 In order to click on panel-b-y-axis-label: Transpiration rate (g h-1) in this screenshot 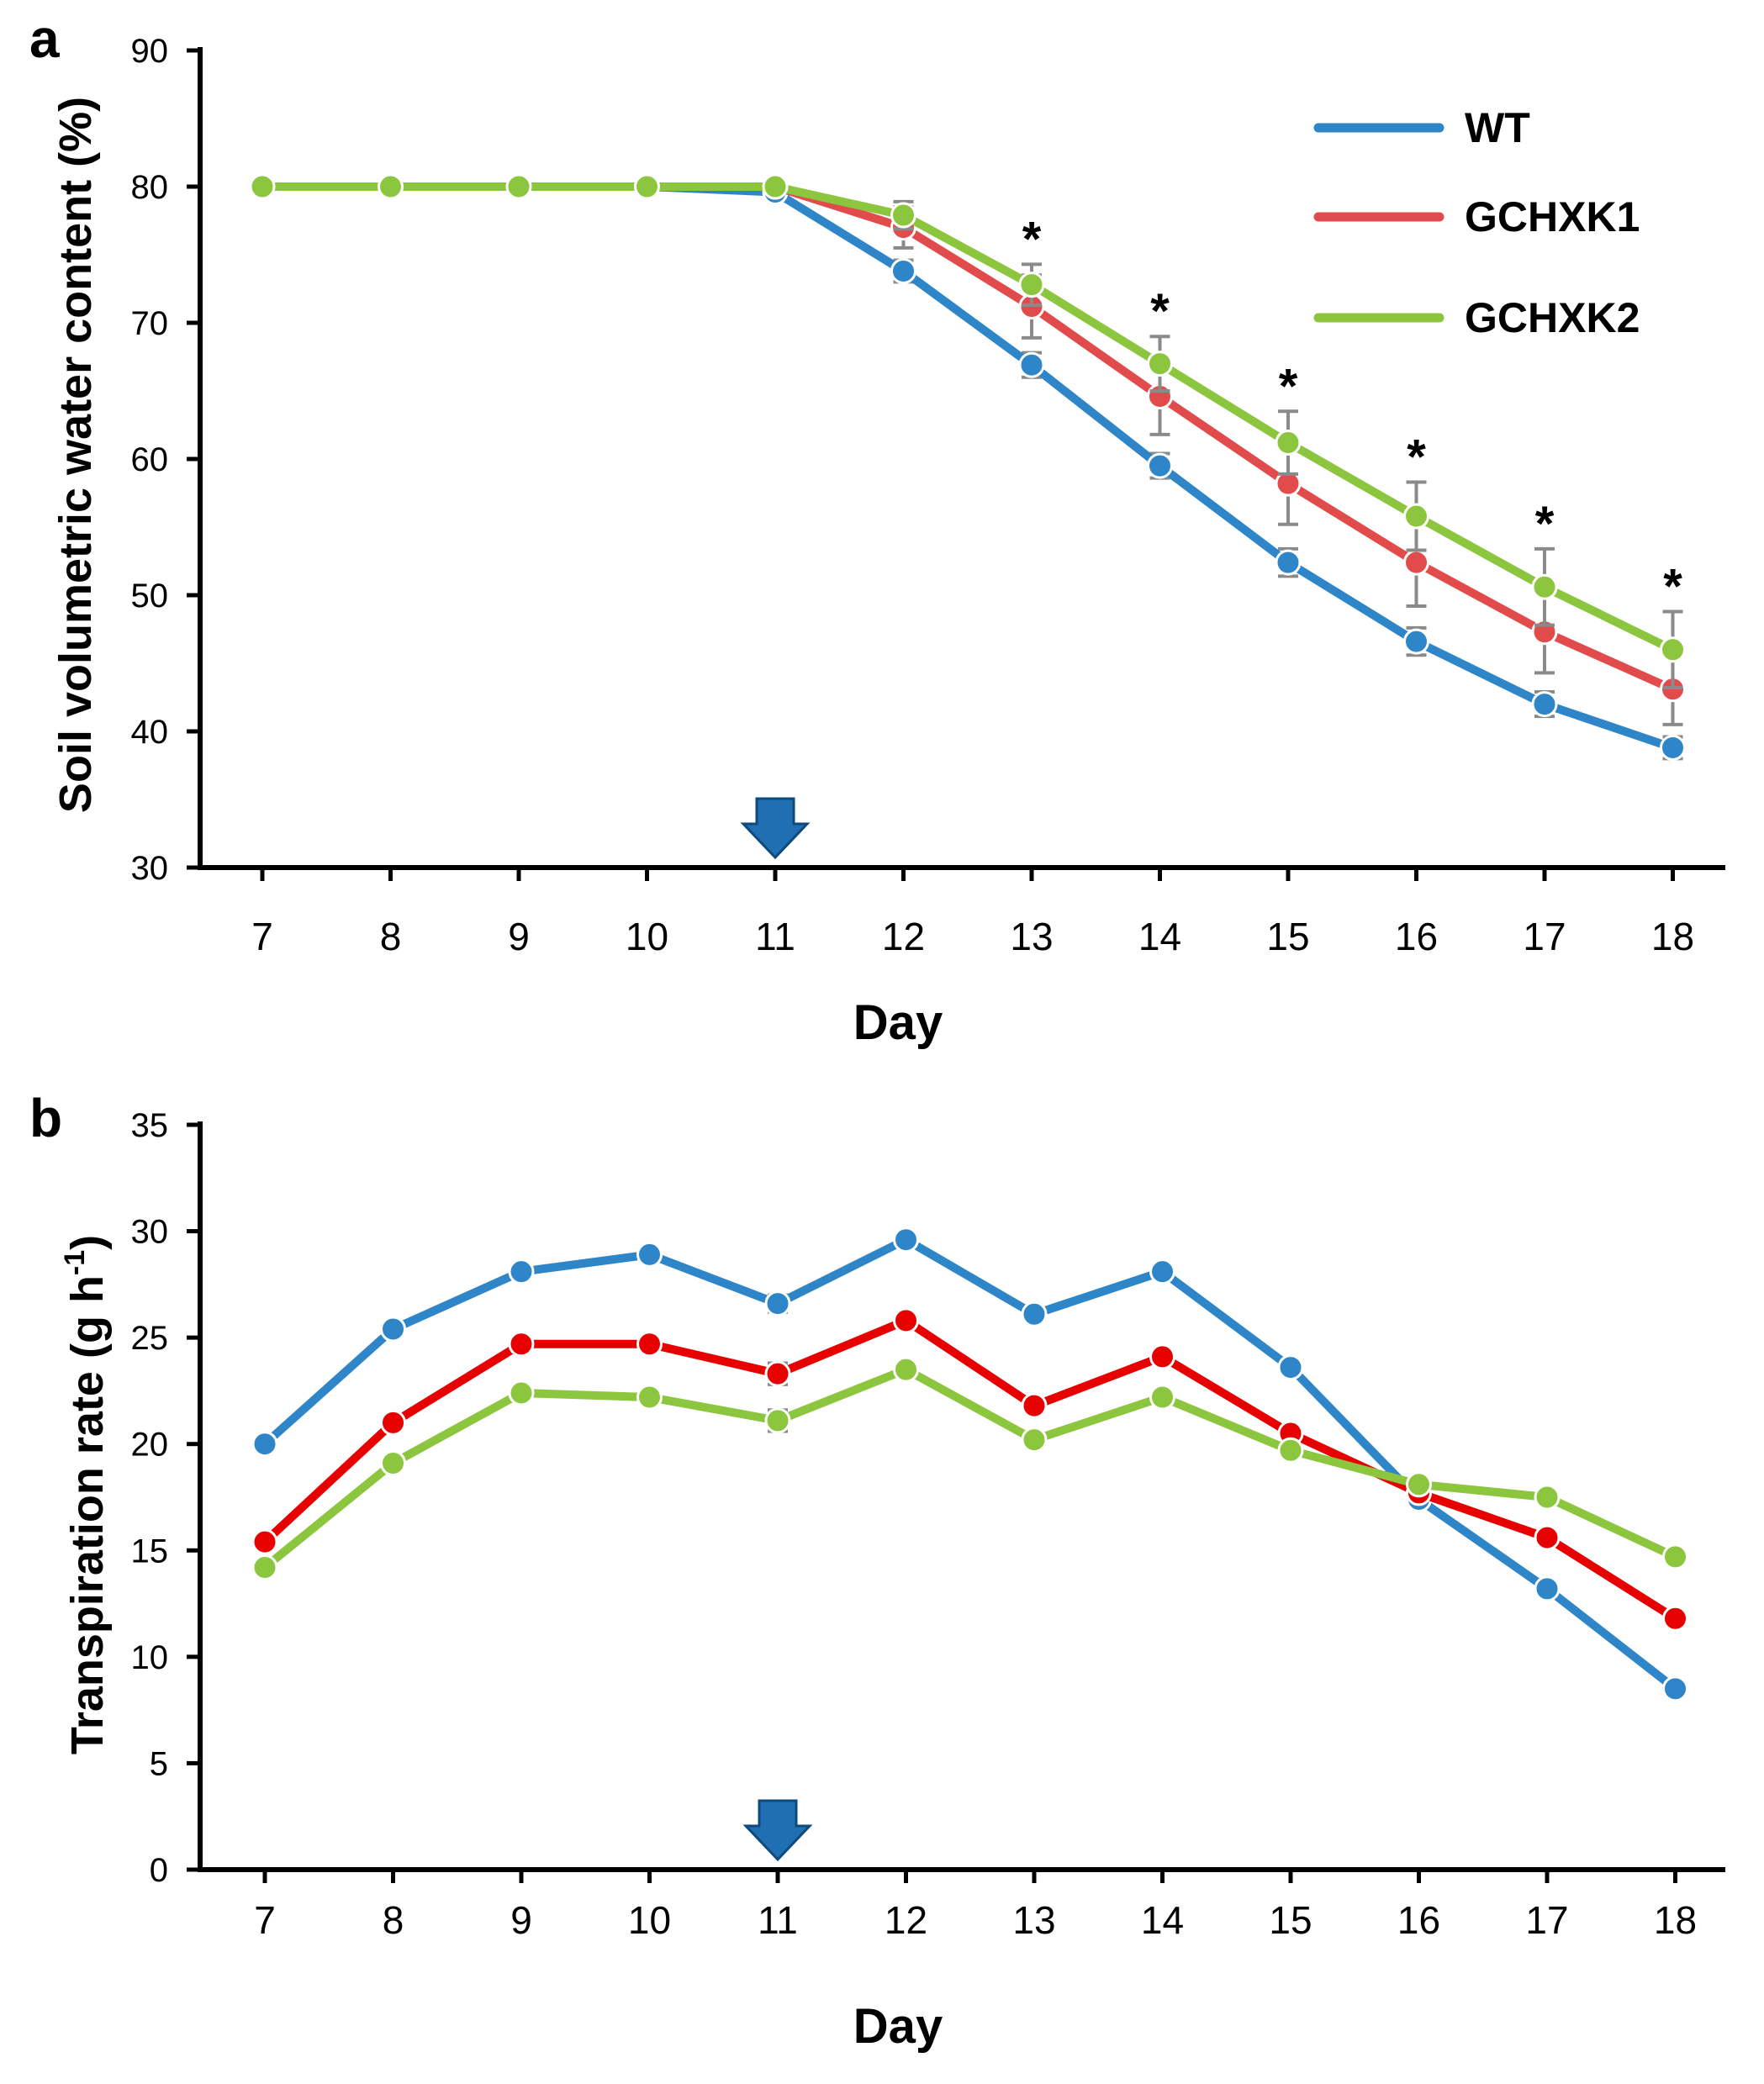, I will do `click(86, 1494)`.